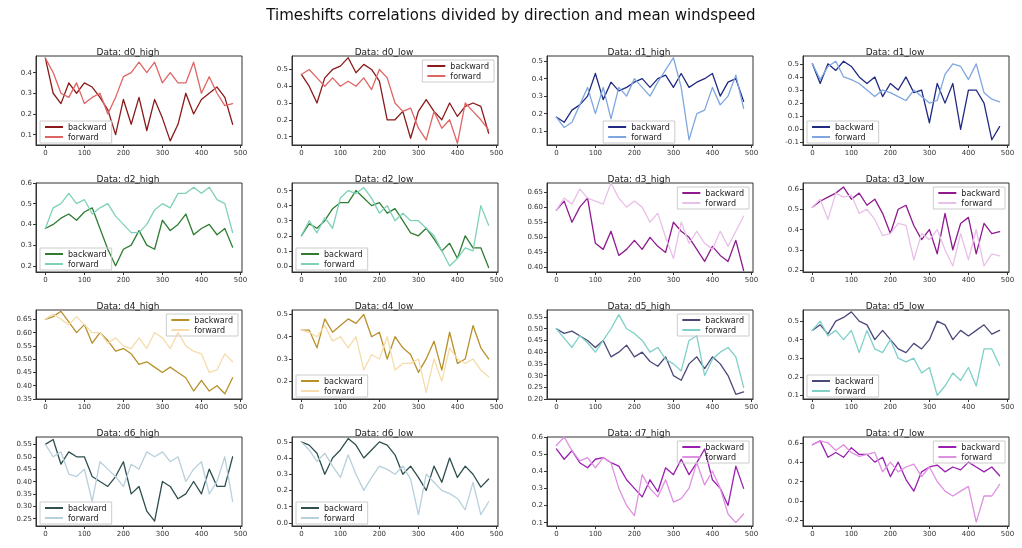 This screenshot has height=548, width=1022. I want to click on chart-title: Data: d1_low, so click(894, 51).